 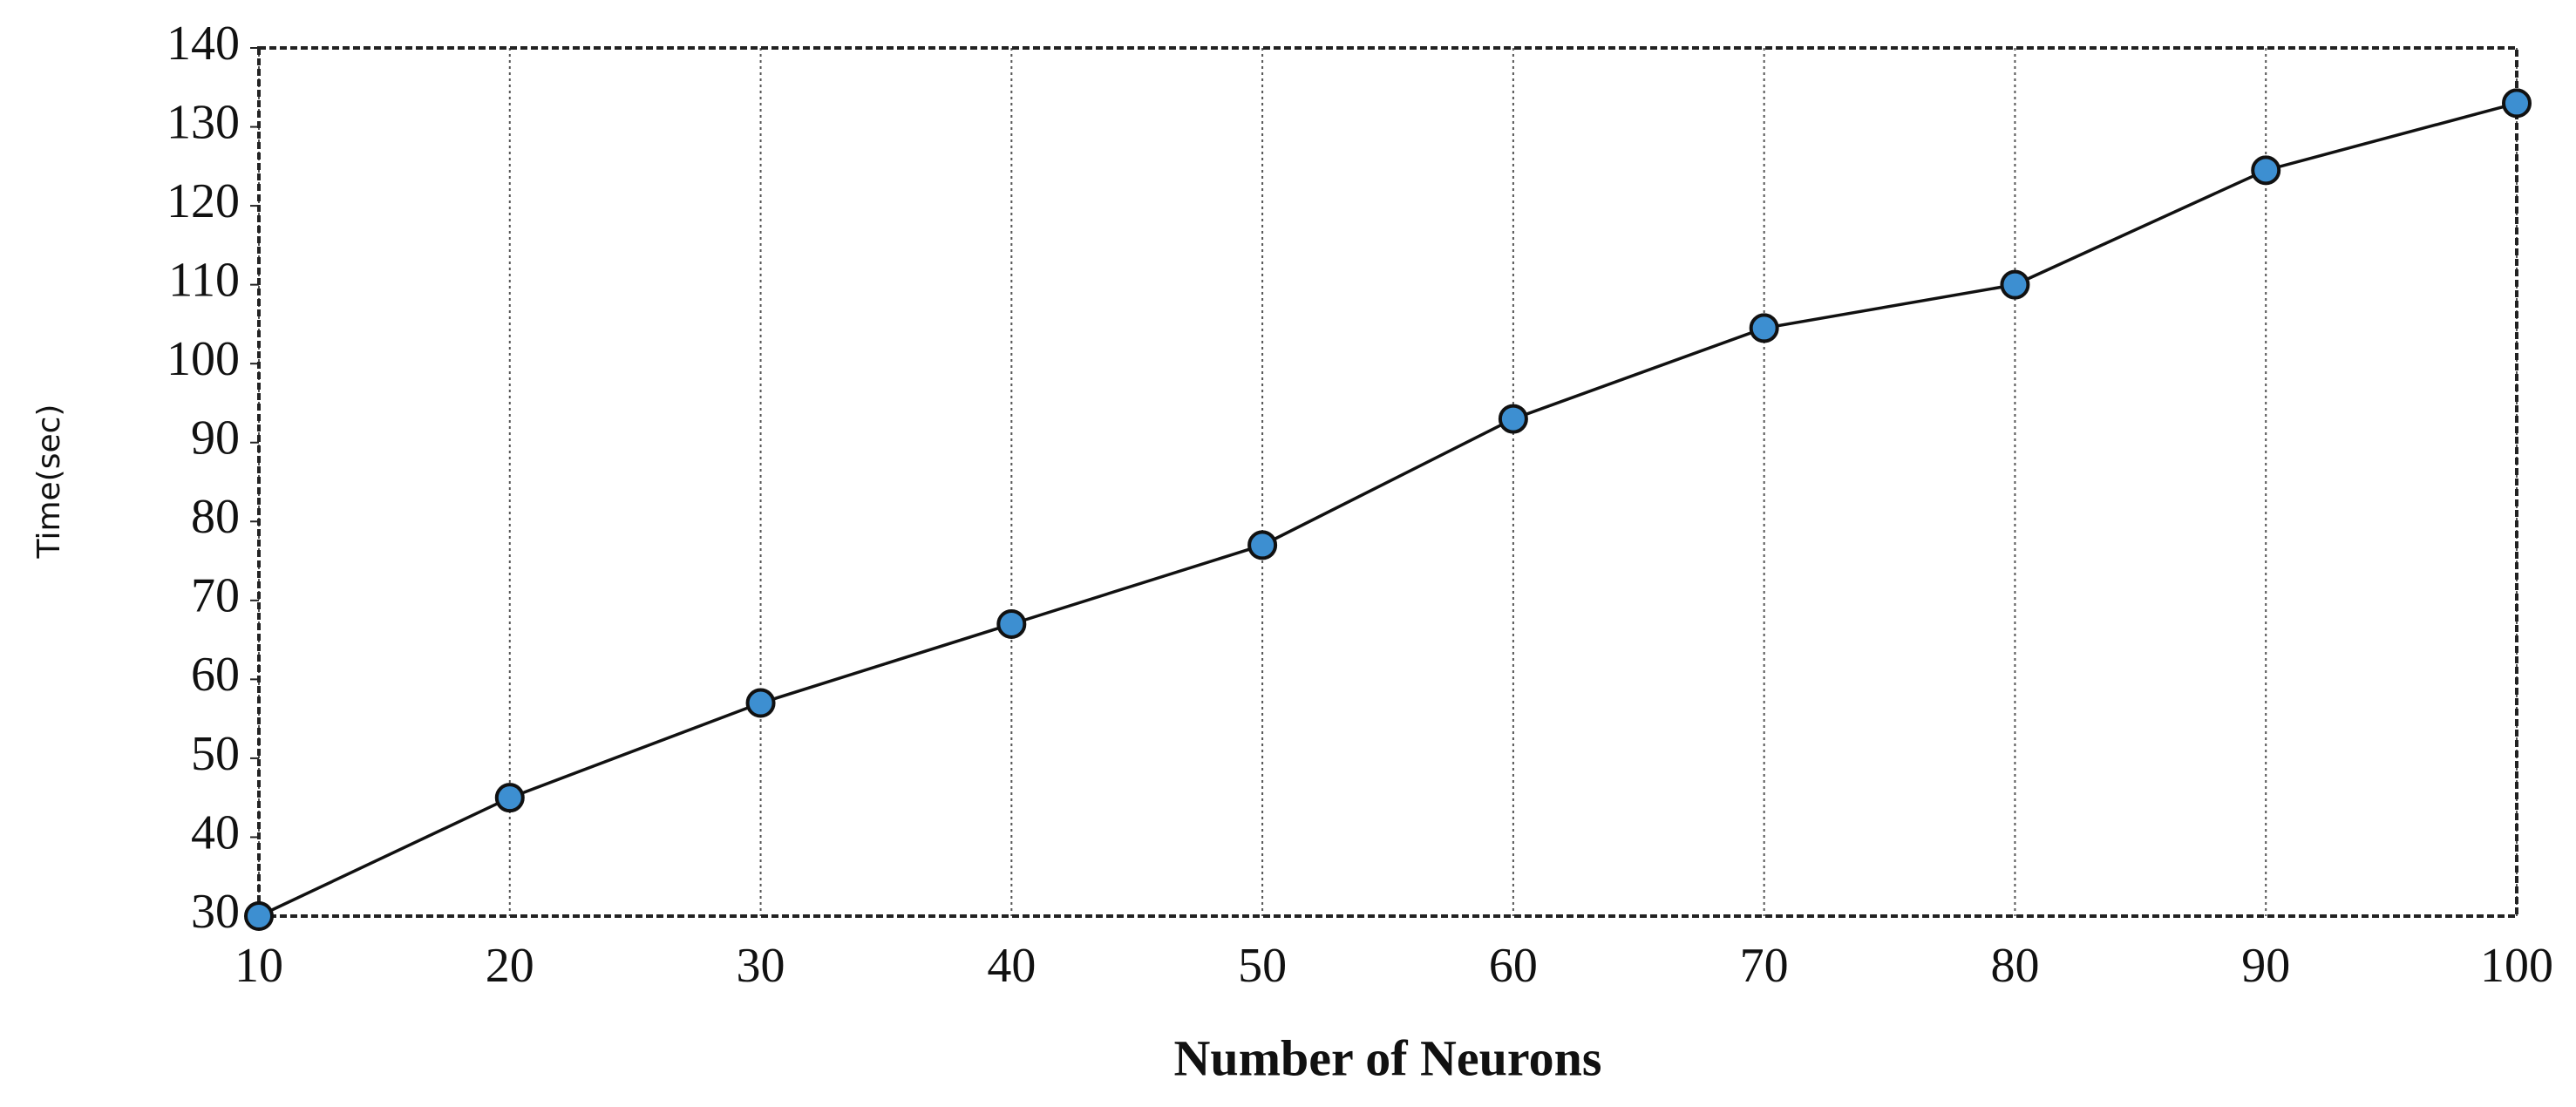 I want to click on y-tick-label: 50, so click(x=215, y=754).